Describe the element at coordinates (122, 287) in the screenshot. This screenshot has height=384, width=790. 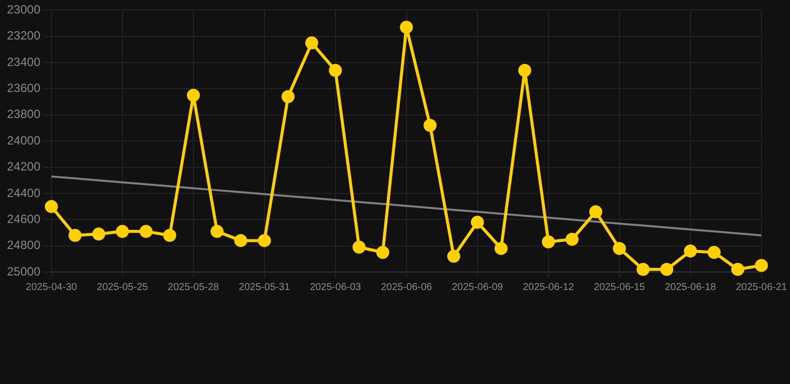
I see `x-tick-label: 2025-05-25` at that location.